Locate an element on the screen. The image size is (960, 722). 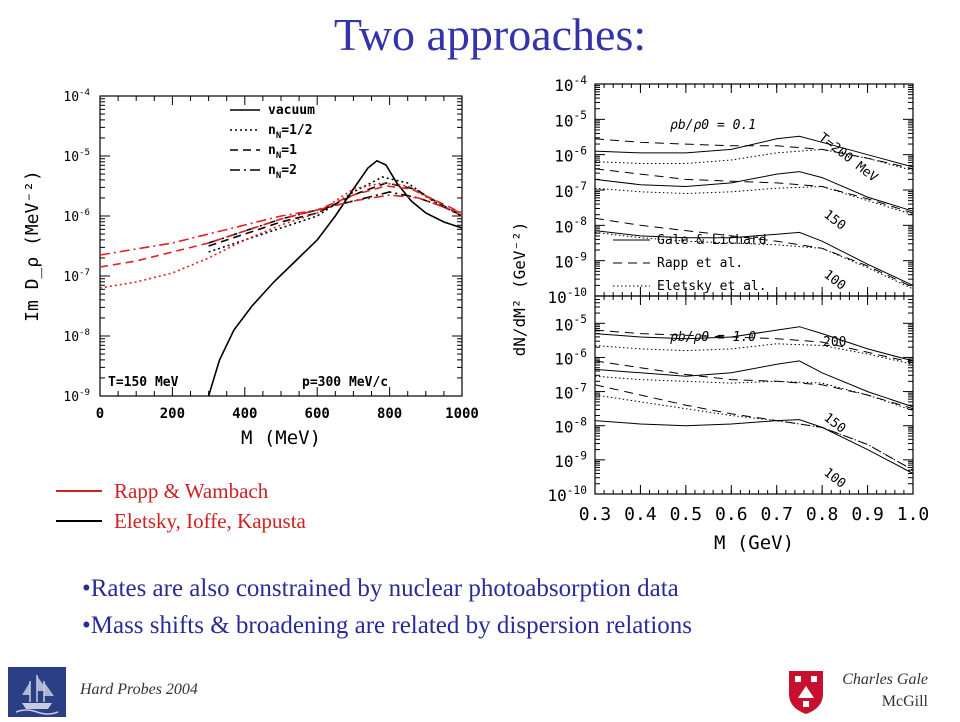
legend-label-rapp: Rapp & Wambach is located at coordinates (191, 490).